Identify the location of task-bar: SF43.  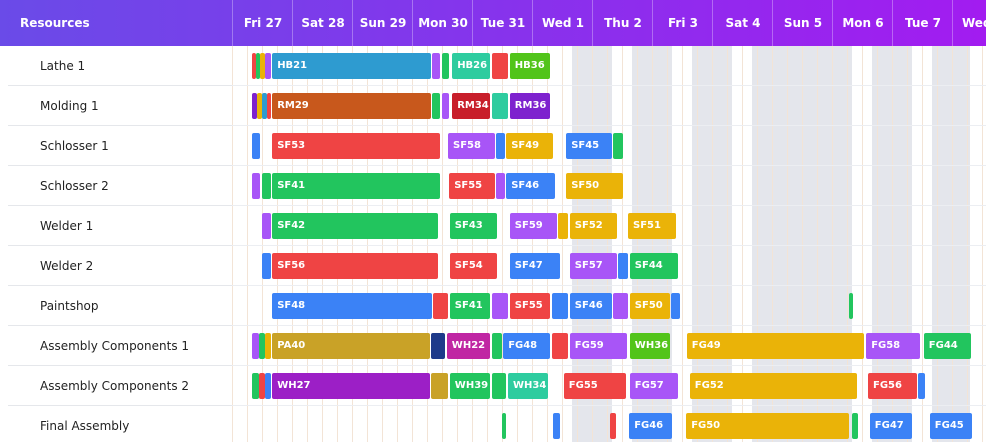
(473, 226).